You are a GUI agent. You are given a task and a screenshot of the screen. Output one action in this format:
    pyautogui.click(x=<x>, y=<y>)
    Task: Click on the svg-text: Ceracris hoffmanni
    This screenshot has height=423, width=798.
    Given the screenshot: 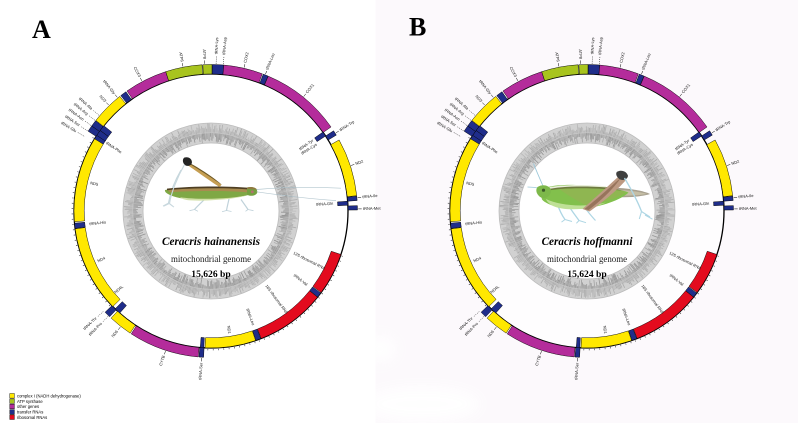 What is the action you would take?
    pyautogui.click(x=588, y=242)
    